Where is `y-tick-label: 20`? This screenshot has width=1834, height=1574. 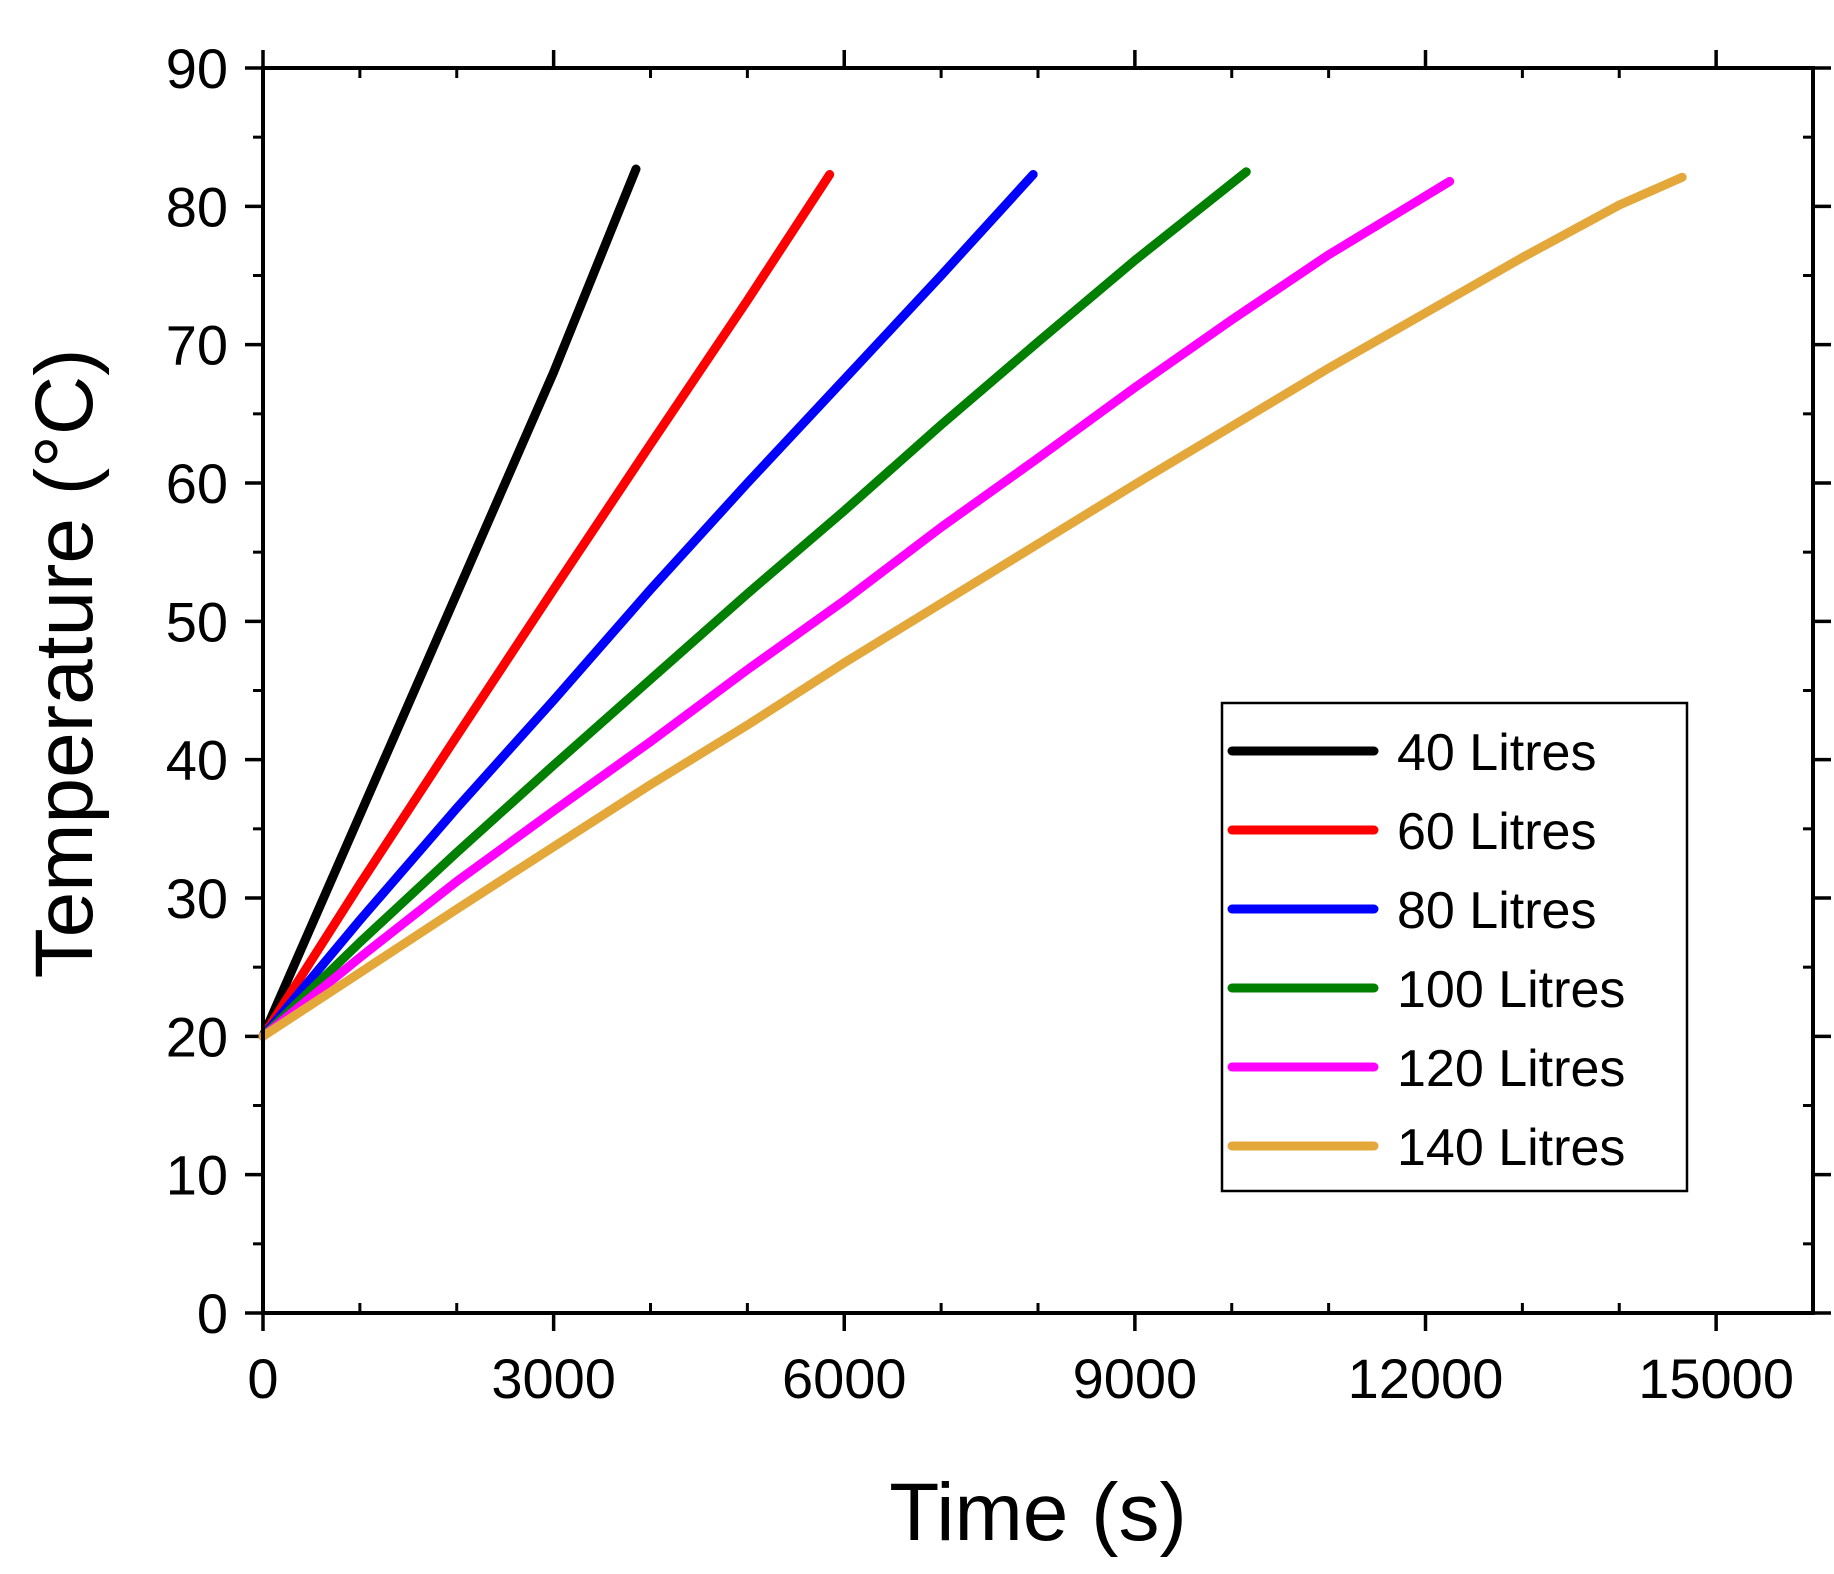
y-tick-label: 20 is located at coordinates (197, 1036).